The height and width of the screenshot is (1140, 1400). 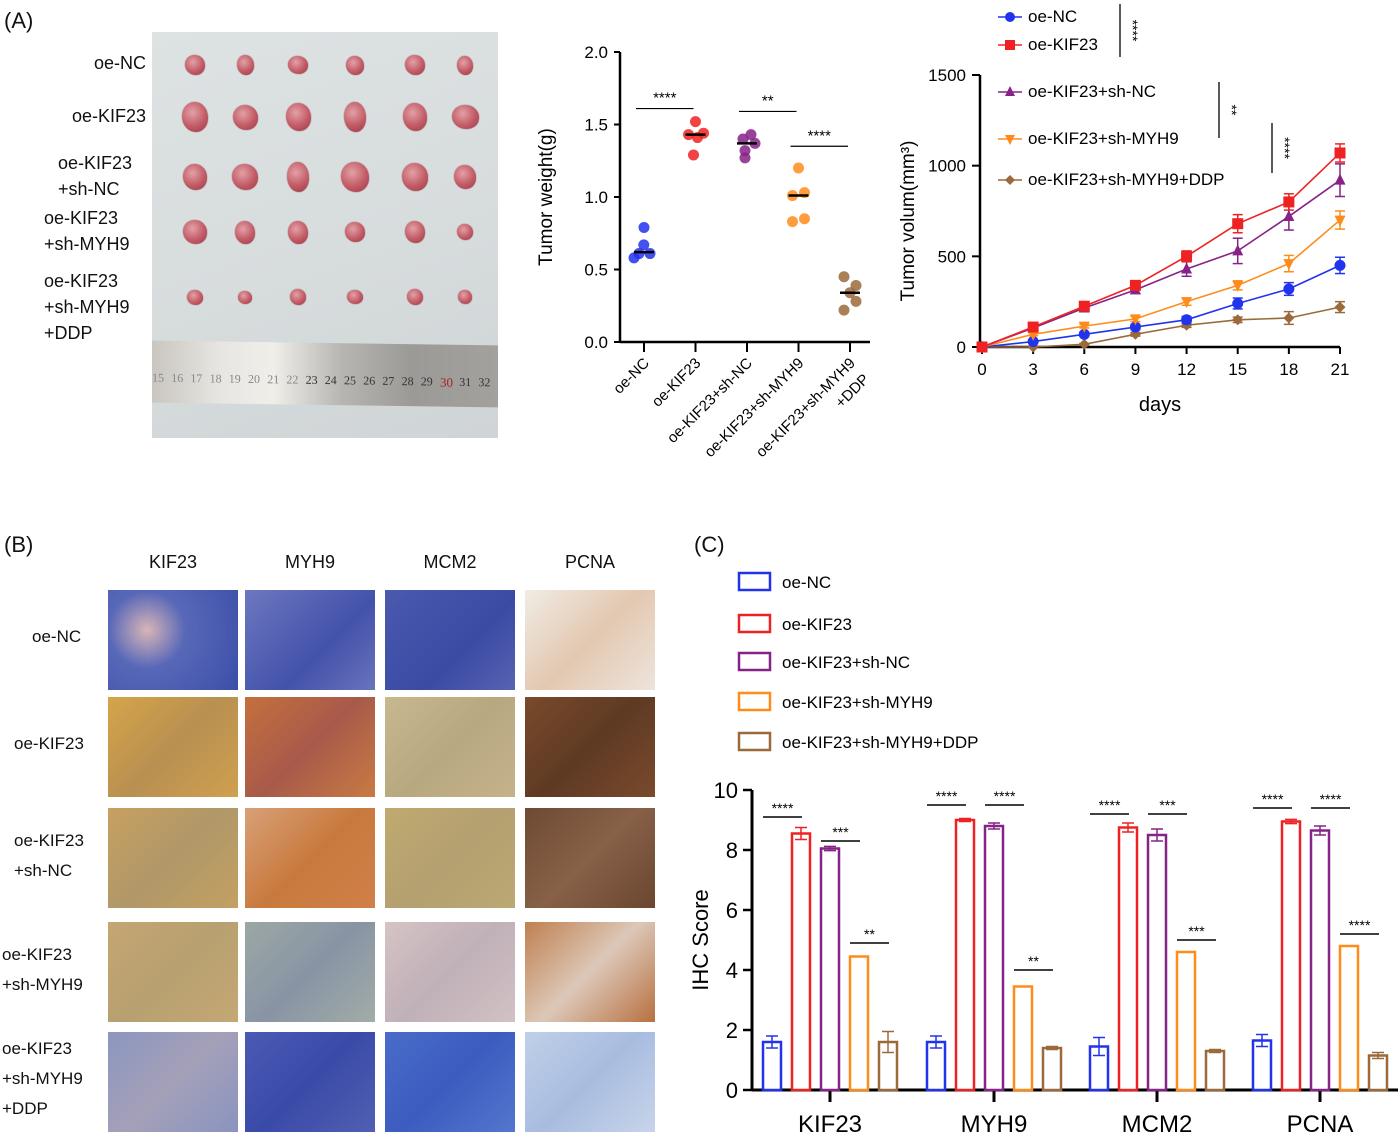 I want to click on photo-row-label: oe-KIF23, so click(x=73, y=116).